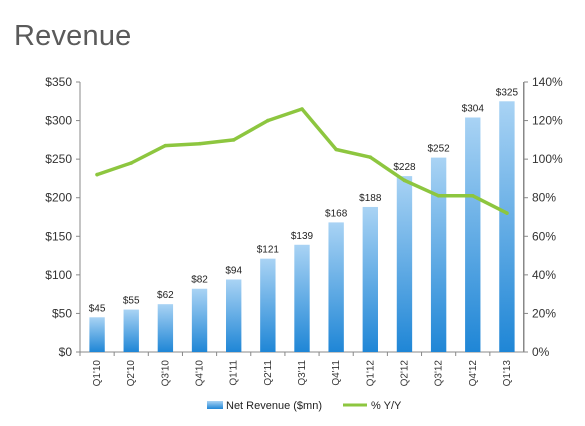 This screenshot has width=585, height=426. Describe the element at coordinates (336, 373) in the screenshot. I see `x-category-label: Q4'11` at that location.